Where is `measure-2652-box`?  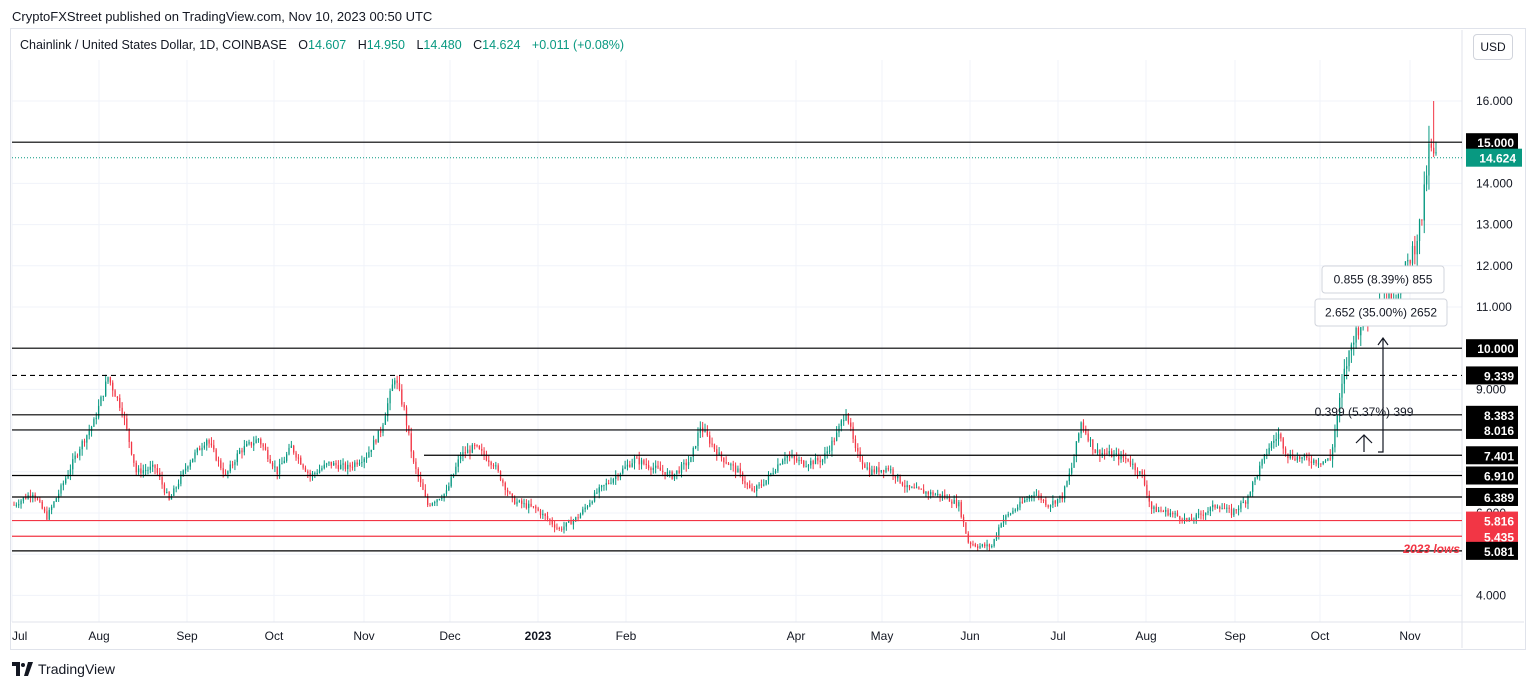
measure-2652-box is located at coordinates (1381, 312).